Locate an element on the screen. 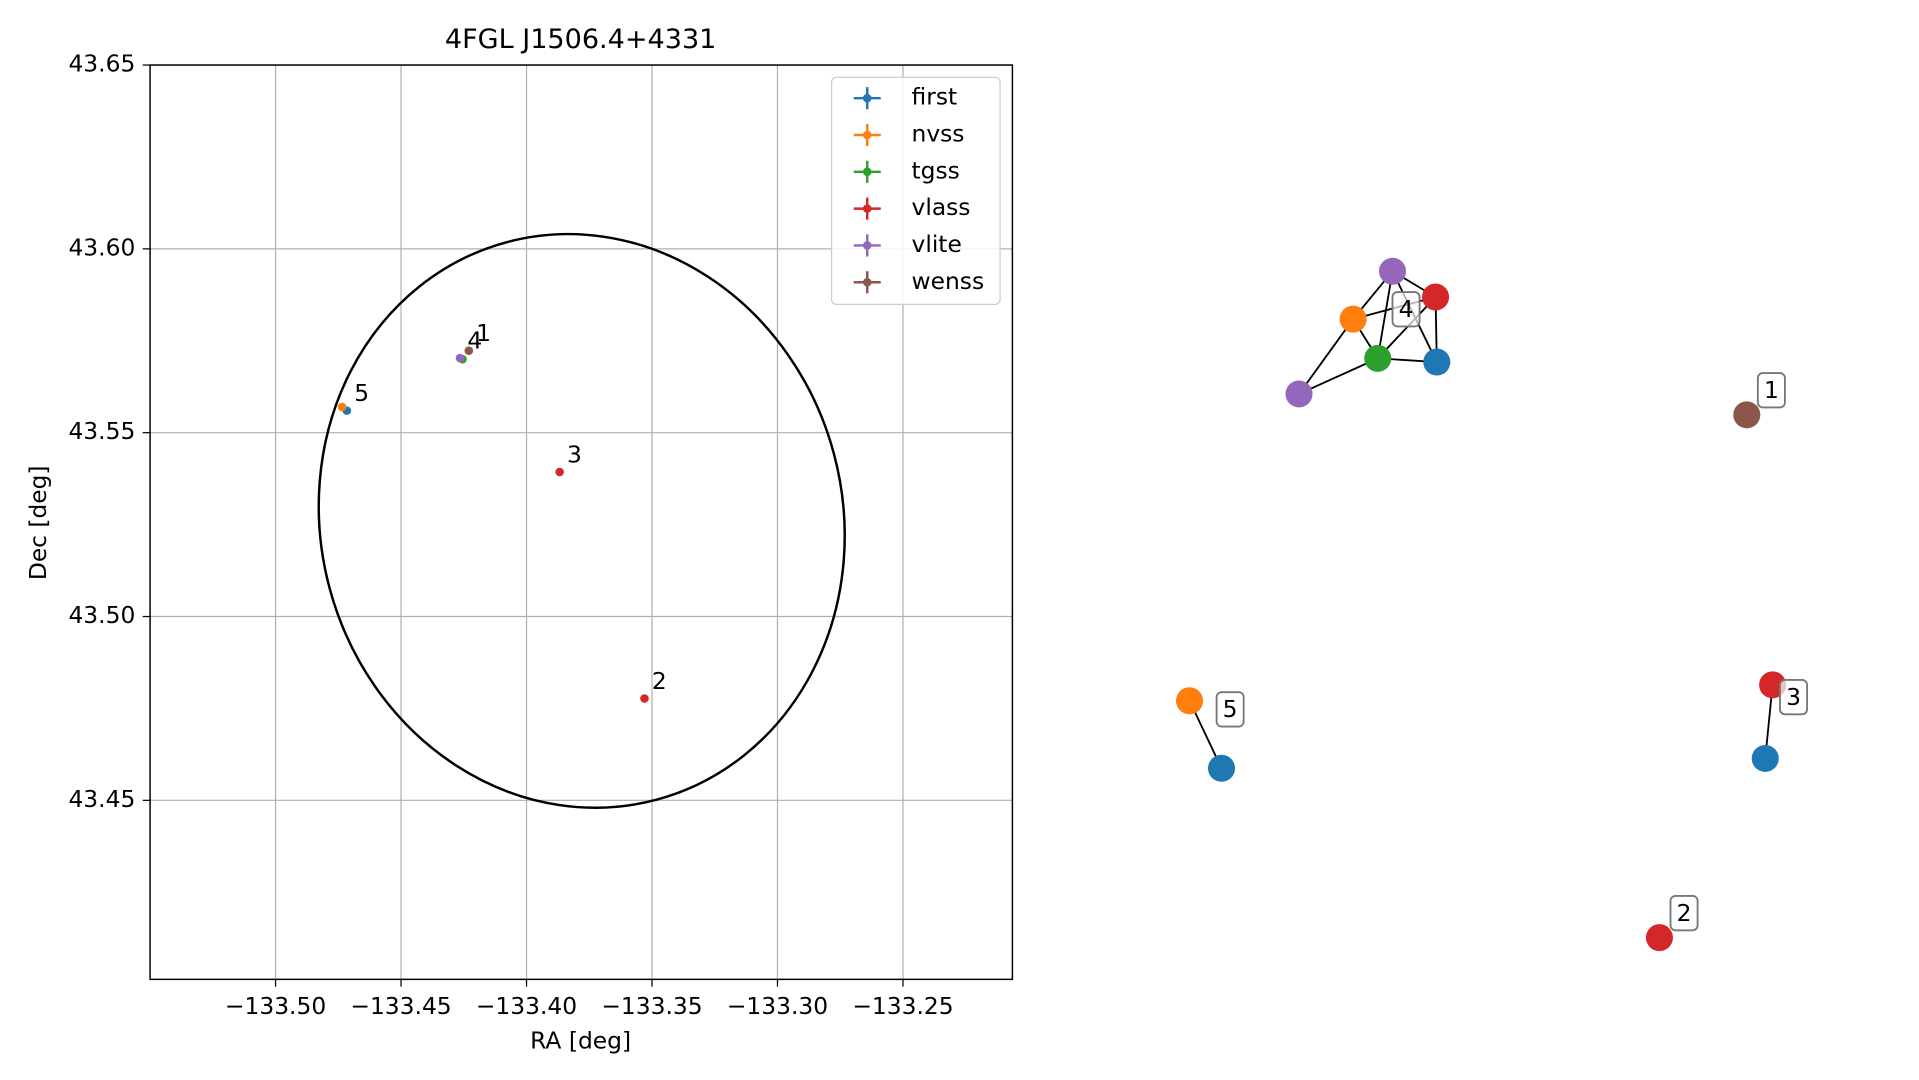  legend-label: vlite is located at coordinates (937, 244).